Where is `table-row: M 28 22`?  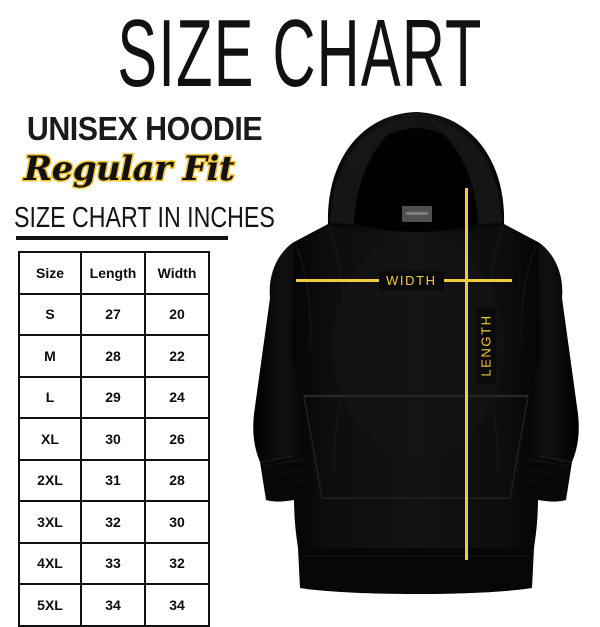
table-row: M 28 22 is located at coordinates (114, 356).